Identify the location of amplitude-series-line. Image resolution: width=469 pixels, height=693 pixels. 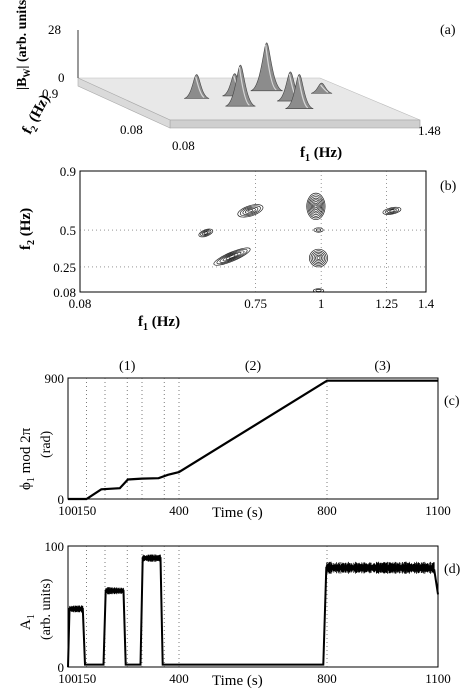
(253, 612).